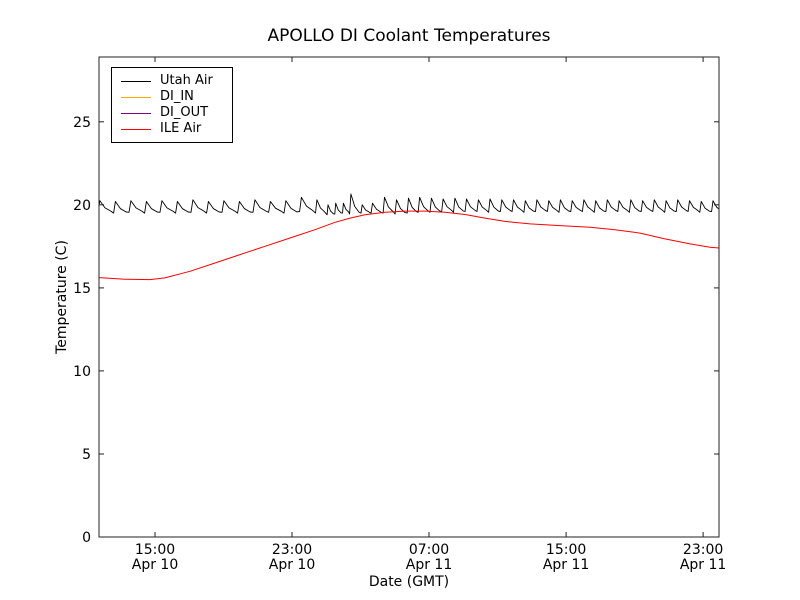 The height and width of the screenshot is (600, 800). I want to click on y-tick-label: 5, so click(86, 455).